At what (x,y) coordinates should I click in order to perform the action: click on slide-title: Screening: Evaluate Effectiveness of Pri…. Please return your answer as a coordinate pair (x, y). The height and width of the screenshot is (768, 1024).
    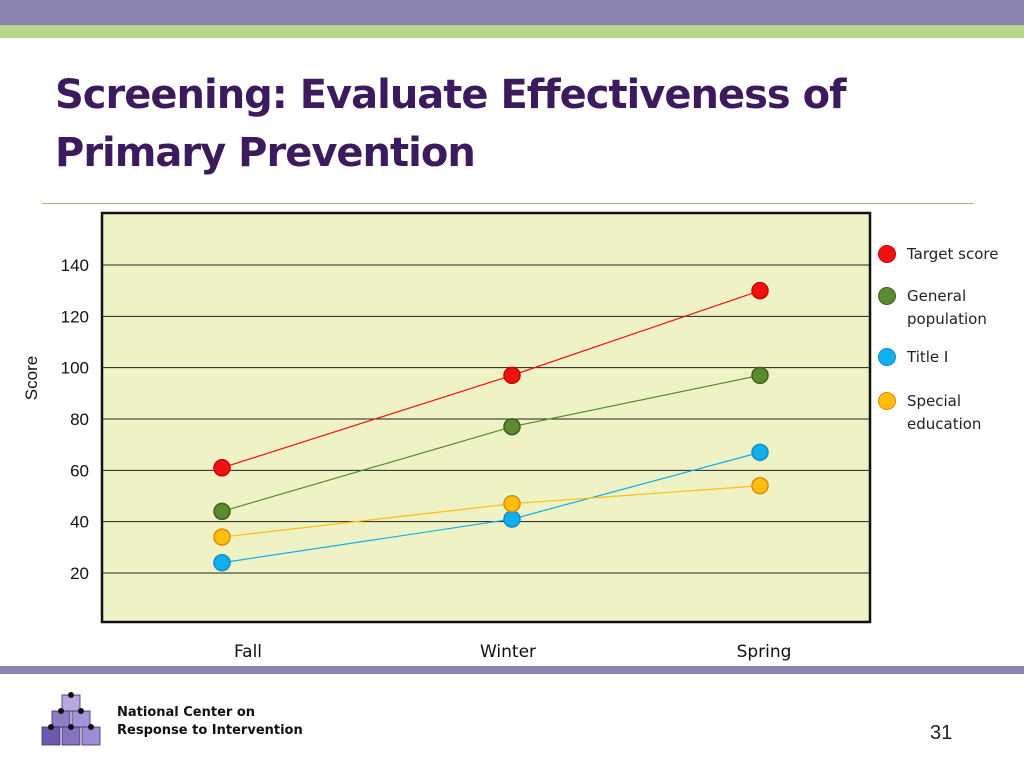
    Looking at the image, I should click on (451, 124).